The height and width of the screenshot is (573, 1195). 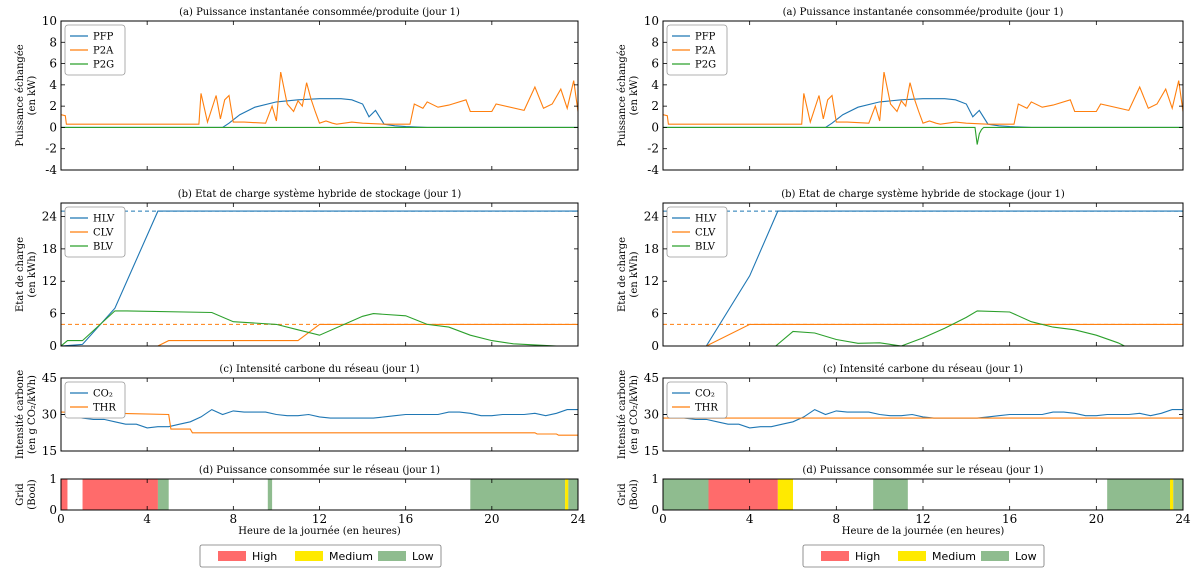 I want to click on legend: CO₂ THR, so click(x=697, y=400).